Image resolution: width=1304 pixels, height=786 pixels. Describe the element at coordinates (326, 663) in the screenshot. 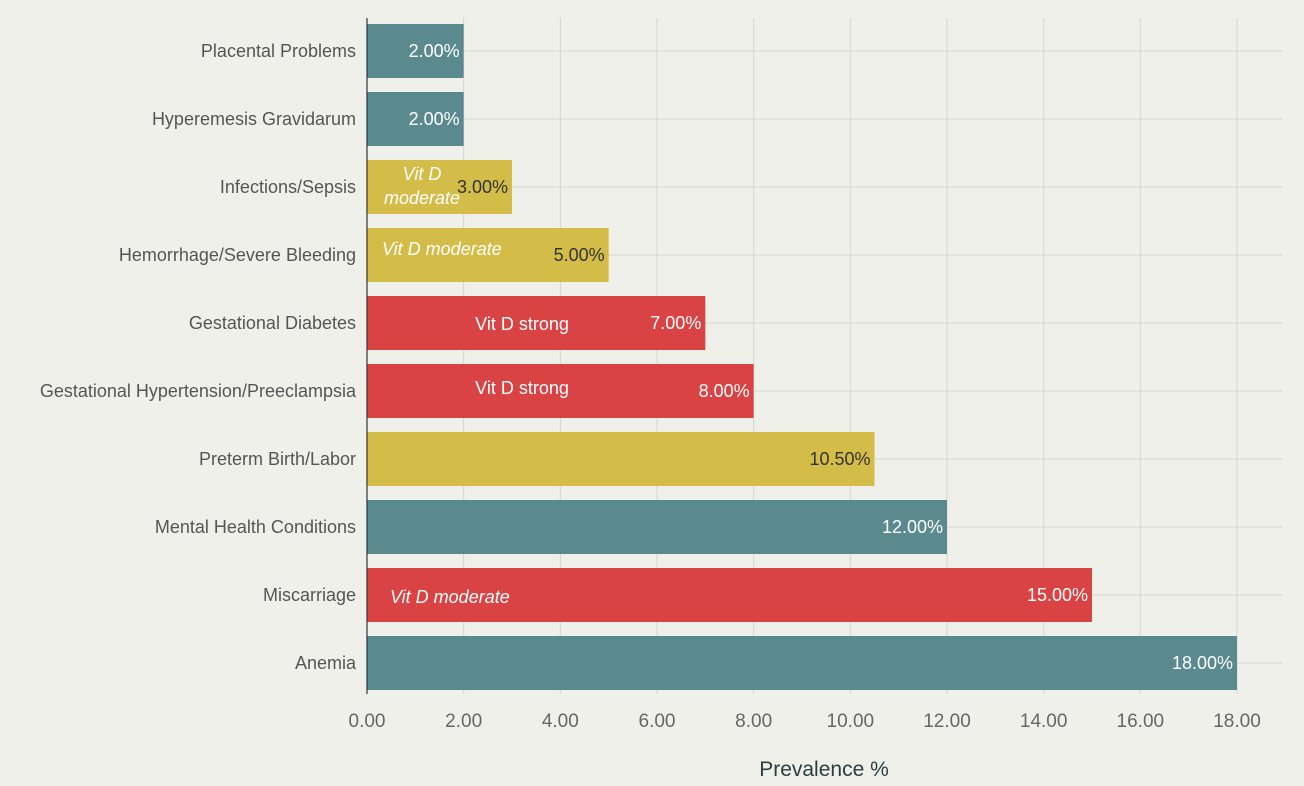

I see `category-label: Anemia` at that location.